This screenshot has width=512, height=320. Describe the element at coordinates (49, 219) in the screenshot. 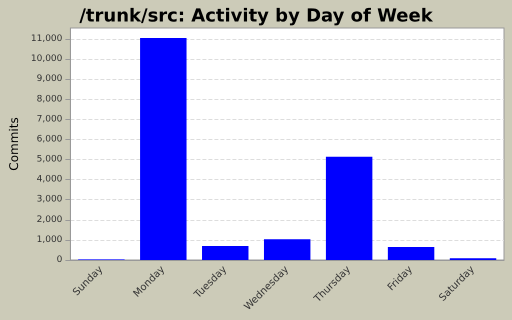

I see `y-tick-label: 2,000` at that location.